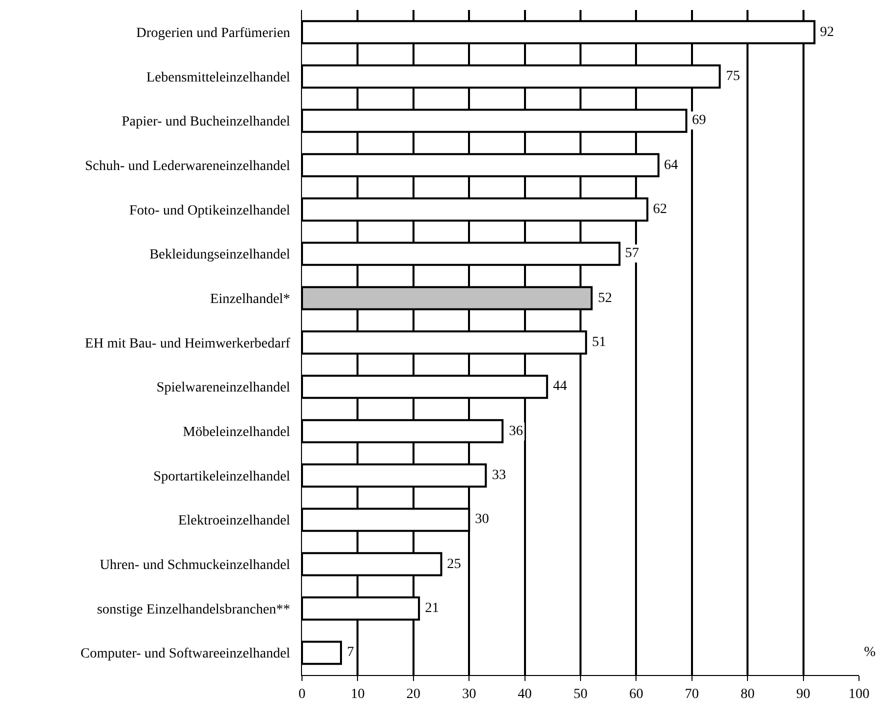  What do you see at coordinates (185, 654) in the screenshot?
I see `y-tick-label: Computer- und Softwareeinzelhandel` at bounding box center [185, 654].